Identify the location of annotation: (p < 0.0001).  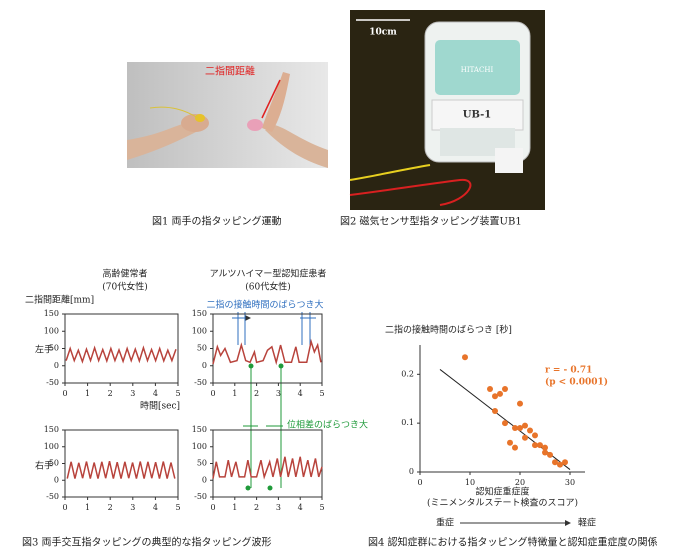
(576, 382).